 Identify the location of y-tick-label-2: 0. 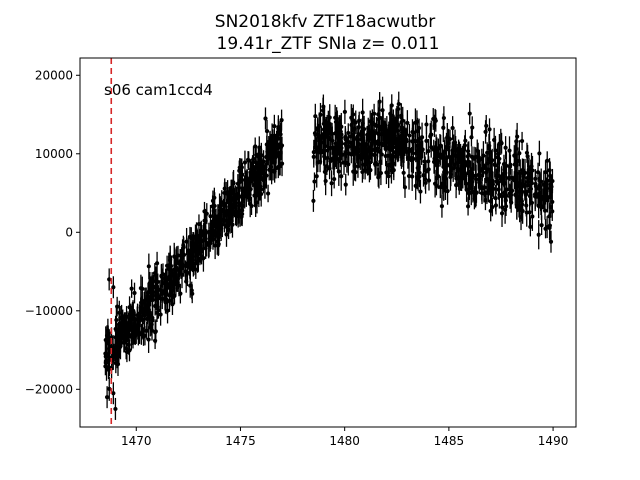
(69, 232).